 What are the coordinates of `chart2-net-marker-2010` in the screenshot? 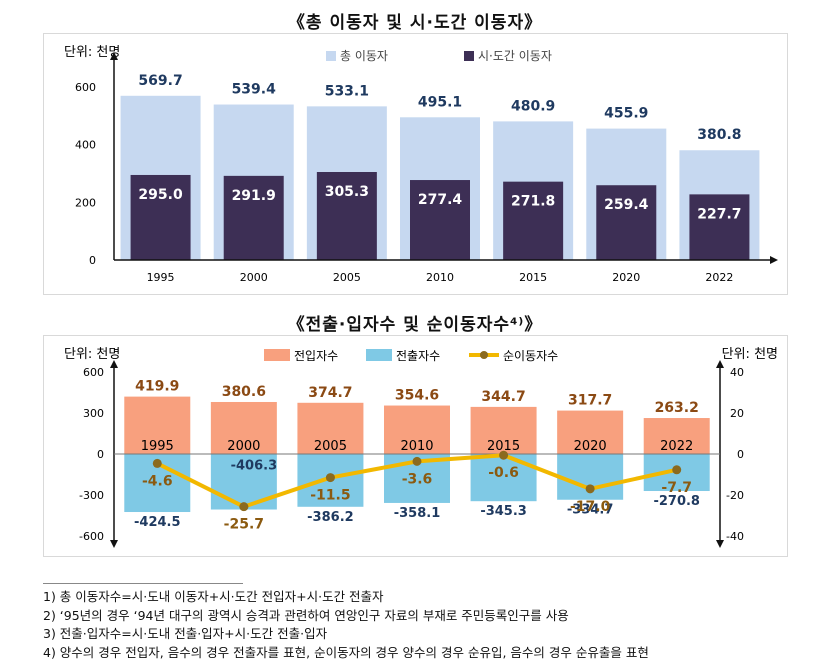 It's located at (417, 461).